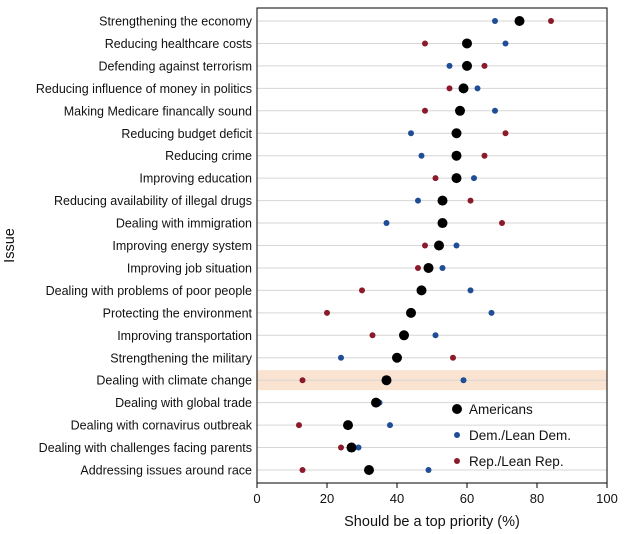 The width and height of the screenshot is (624, 534). I want to click on category-label: Improving energy system, so click(182, 246).